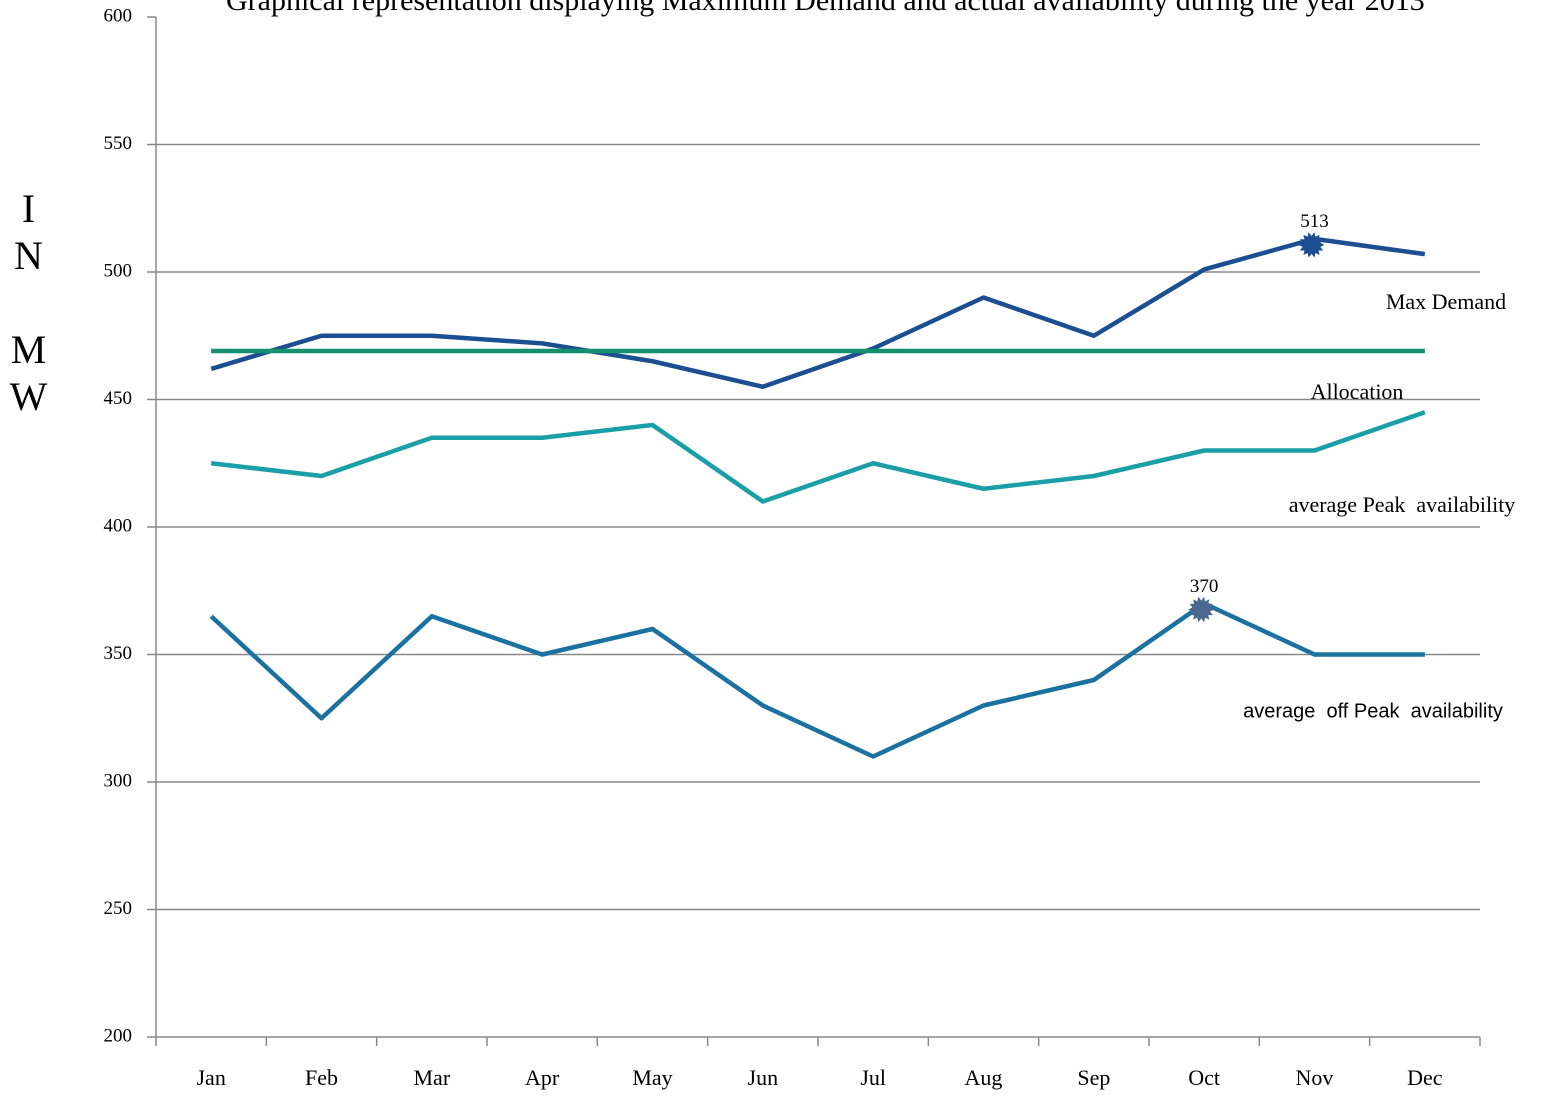 This screenshot has width=1554, height=1097. Describe the element at coordinates (321, 1077) in the screenshot. I see `x-tick-label: Feb` at that location.